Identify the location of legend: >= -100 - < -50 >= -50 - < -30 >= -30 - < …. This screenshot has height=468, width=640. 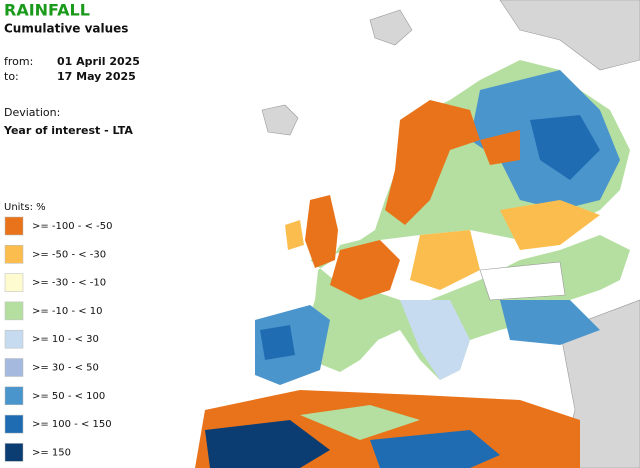
(58, 339).